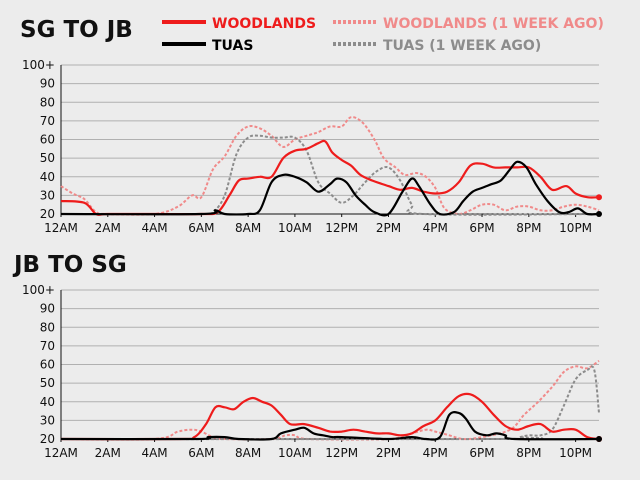 This screenshot has height=480, width=640. Describe the element at coordinates (493, 24) in the screenshot. I see `legend-label-woodlands-week-ago: WOODLANDS (1 WEEK AGO)` at that location.